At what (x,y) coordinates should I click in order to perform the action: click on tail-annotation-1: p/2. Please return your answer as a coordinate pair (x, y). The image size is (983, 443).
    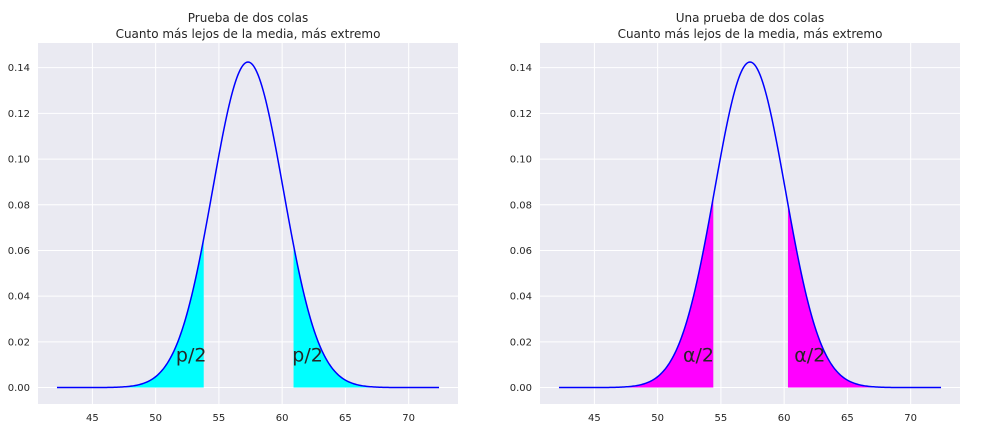
    Looking at the image, I should click on (191, 355).